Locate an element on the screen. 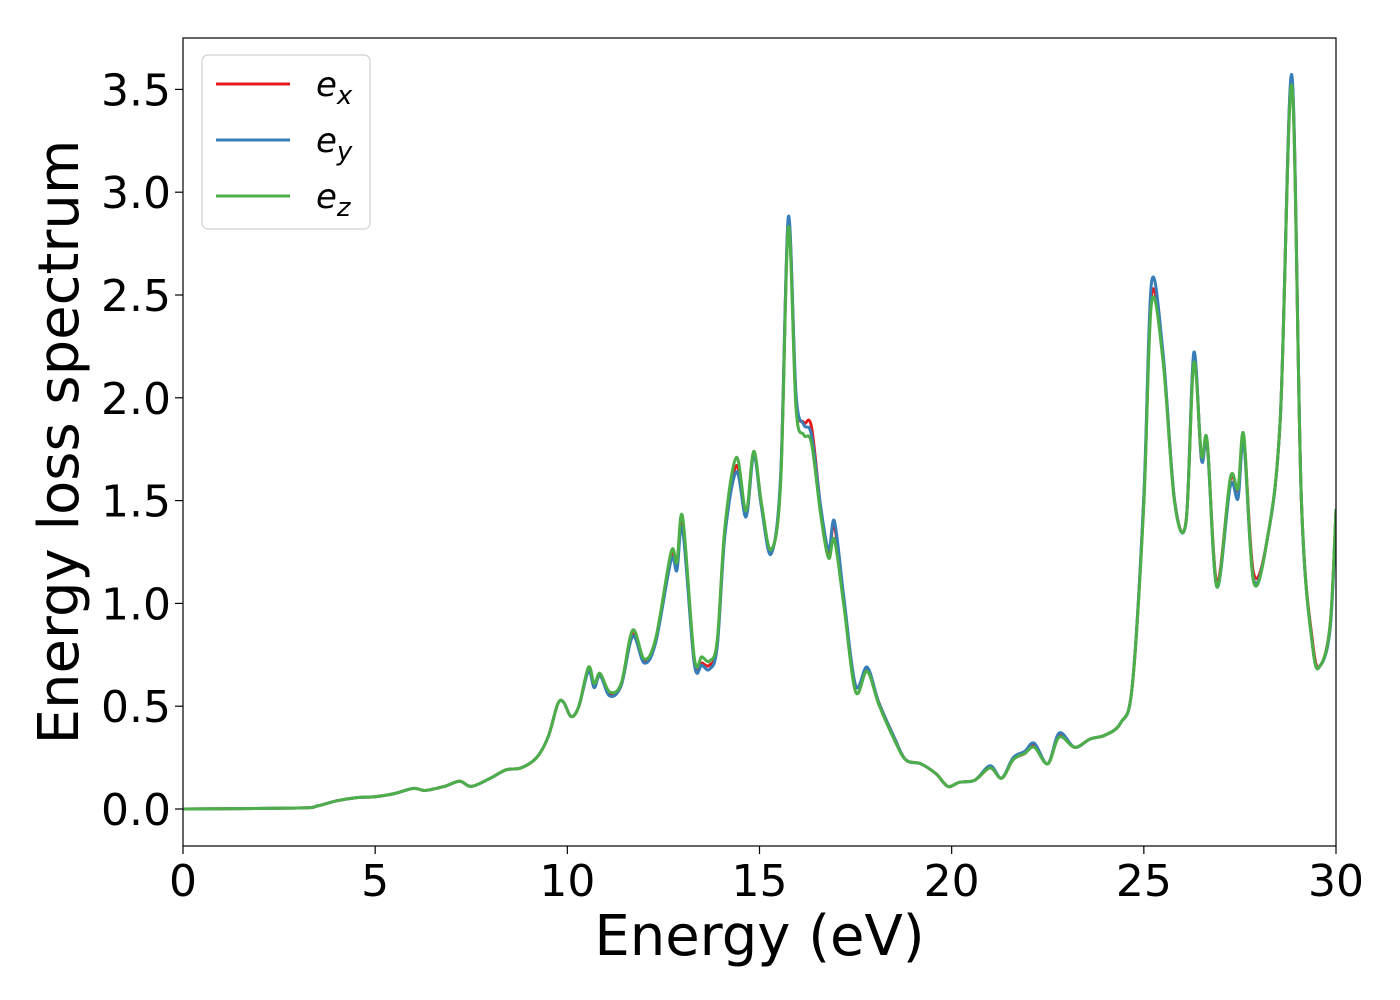 This screenshot has height=1000, width=1400. legend-label: ey is located at coordinates (334, 144).